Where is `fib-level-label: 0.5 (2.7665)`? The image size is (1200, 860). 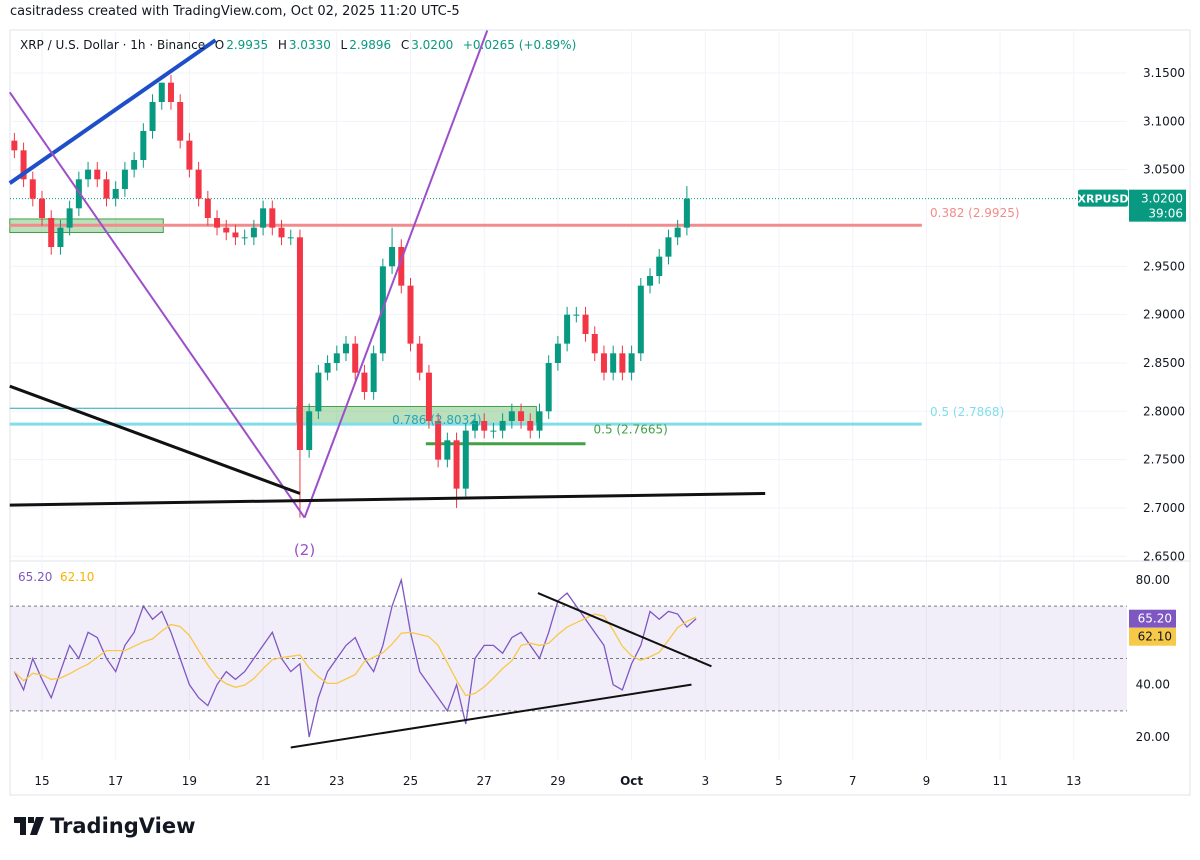 fib-level-label: 0.5 (2.7665) is located at coordinates (631, 430).